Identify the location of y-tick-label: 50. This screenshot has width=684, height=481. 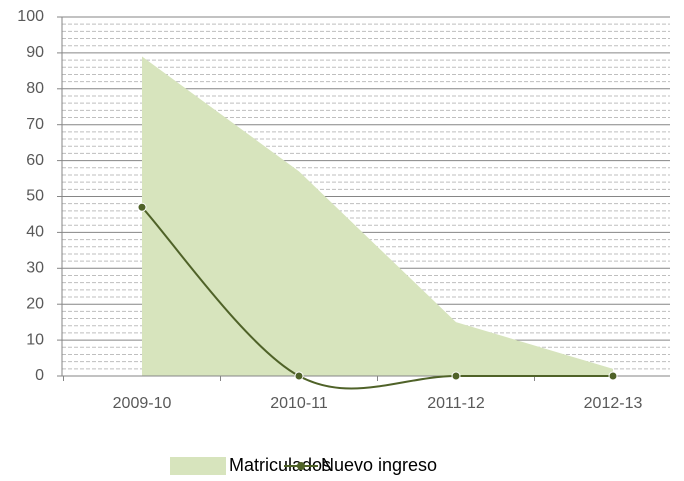
(35, 196).